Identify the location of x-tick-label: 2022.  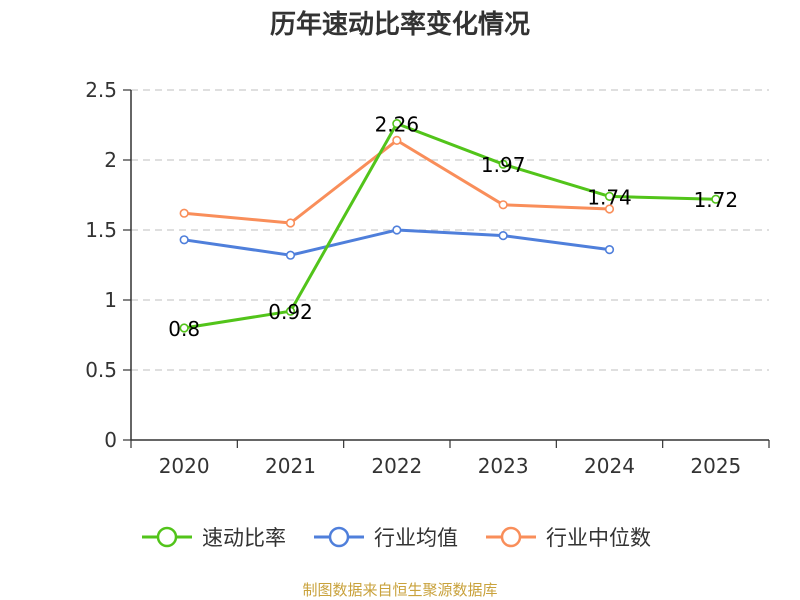
(396, 466).